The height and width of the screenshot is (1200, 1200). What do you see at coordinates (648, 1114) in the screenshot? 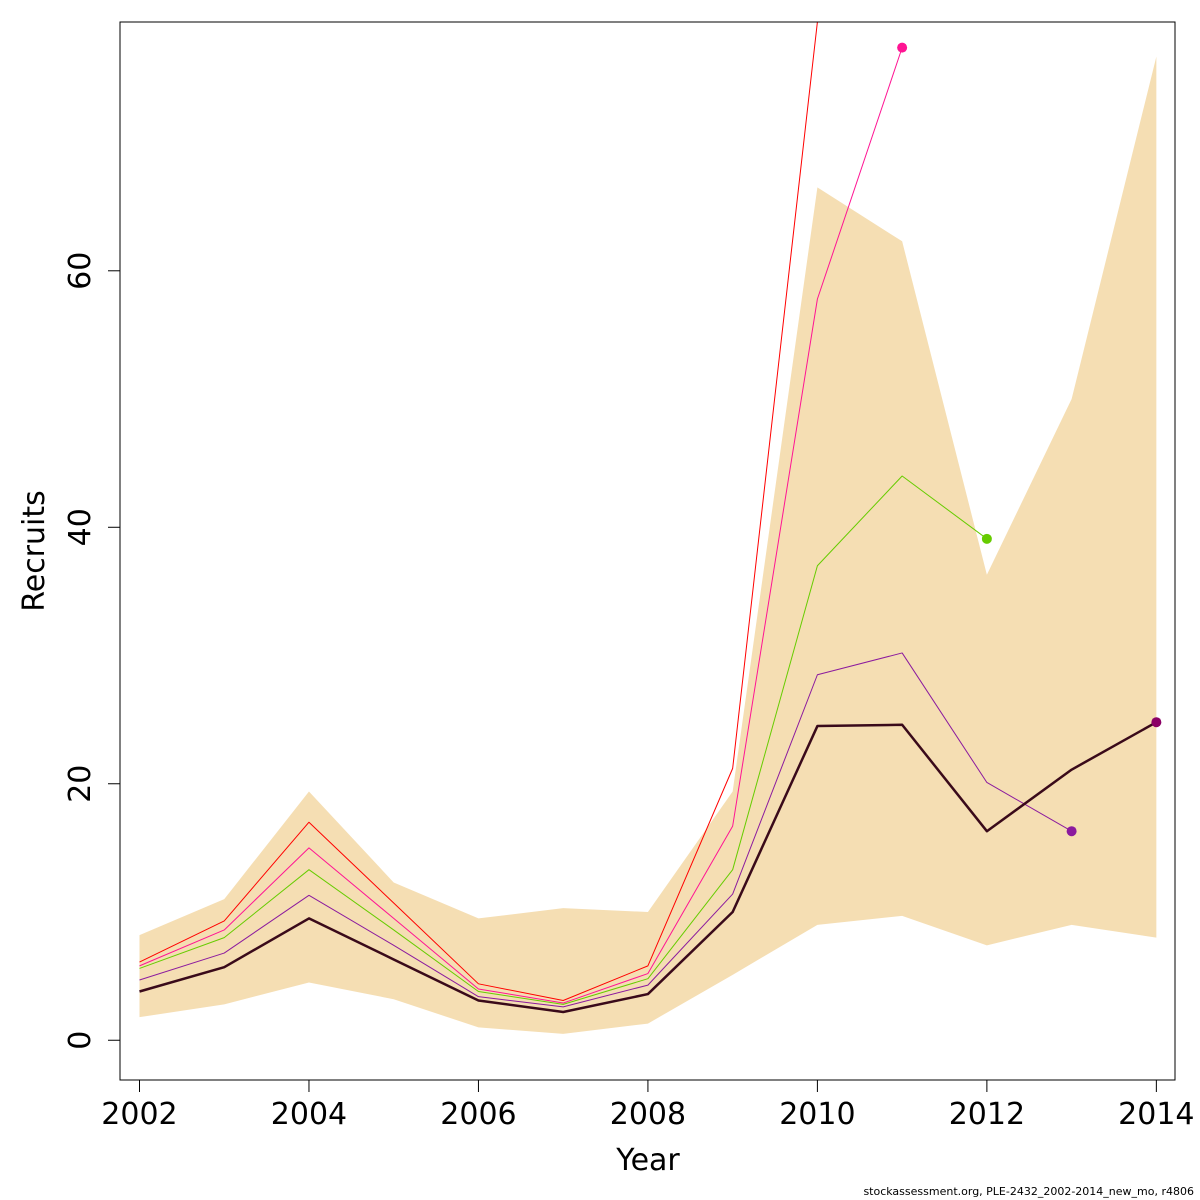
I see `x-tick-label: 2008` at bounding box center [648, 1114].